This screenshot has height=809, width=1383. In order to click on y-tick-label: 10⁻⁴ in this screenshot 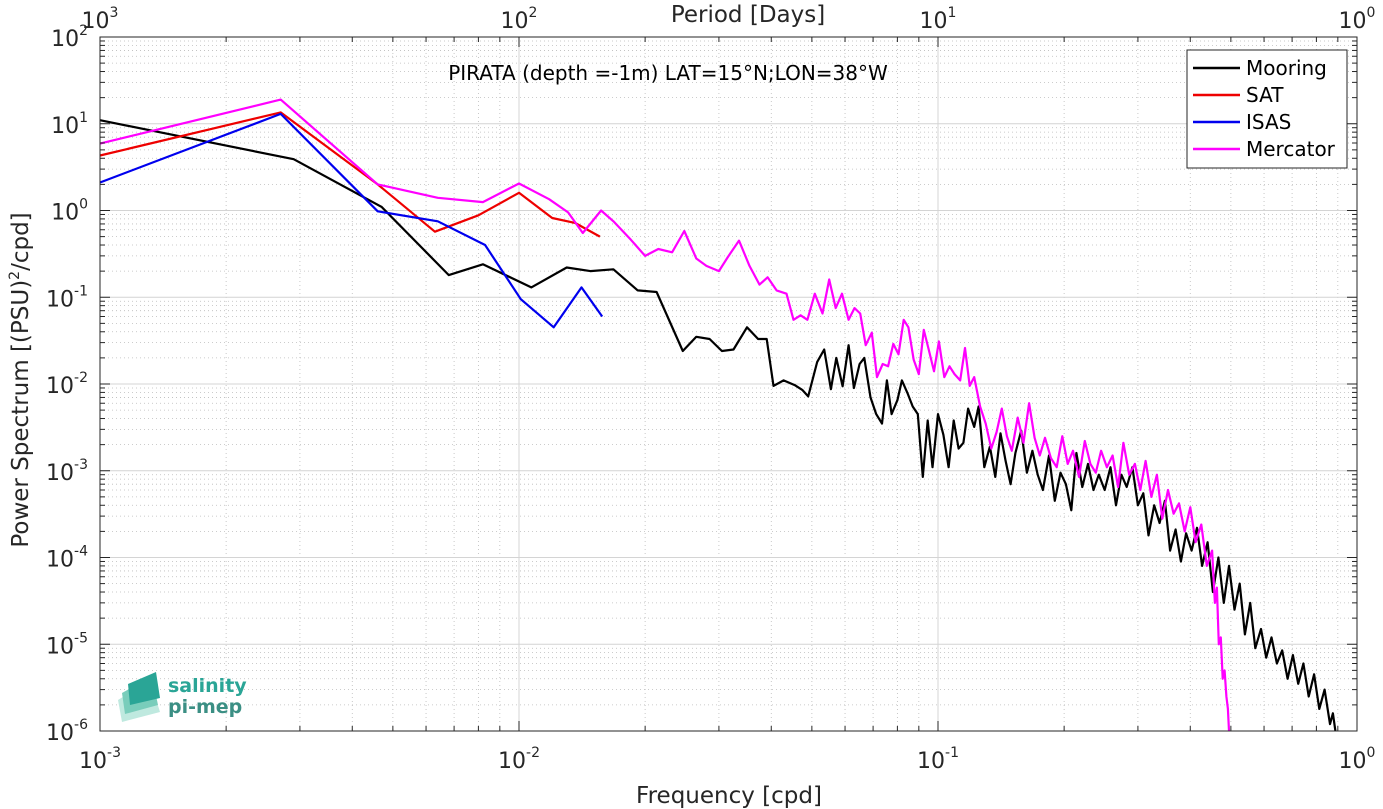, I will do `click(67, 558)`.